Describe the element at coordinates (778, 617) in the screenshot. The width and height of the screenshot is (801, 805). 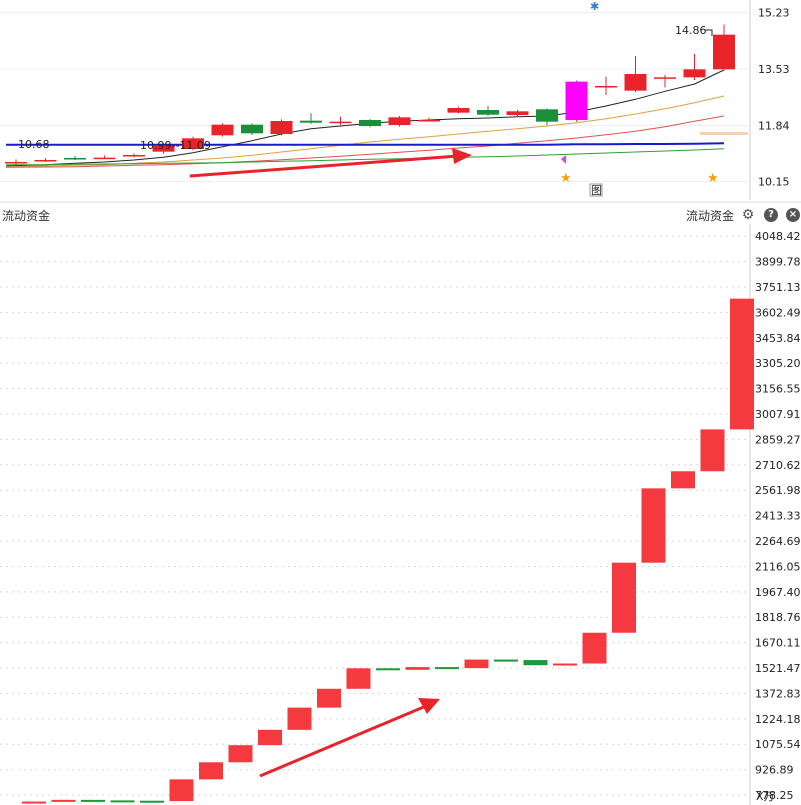
I see `flow-tick-label: 1818.76` at that location.